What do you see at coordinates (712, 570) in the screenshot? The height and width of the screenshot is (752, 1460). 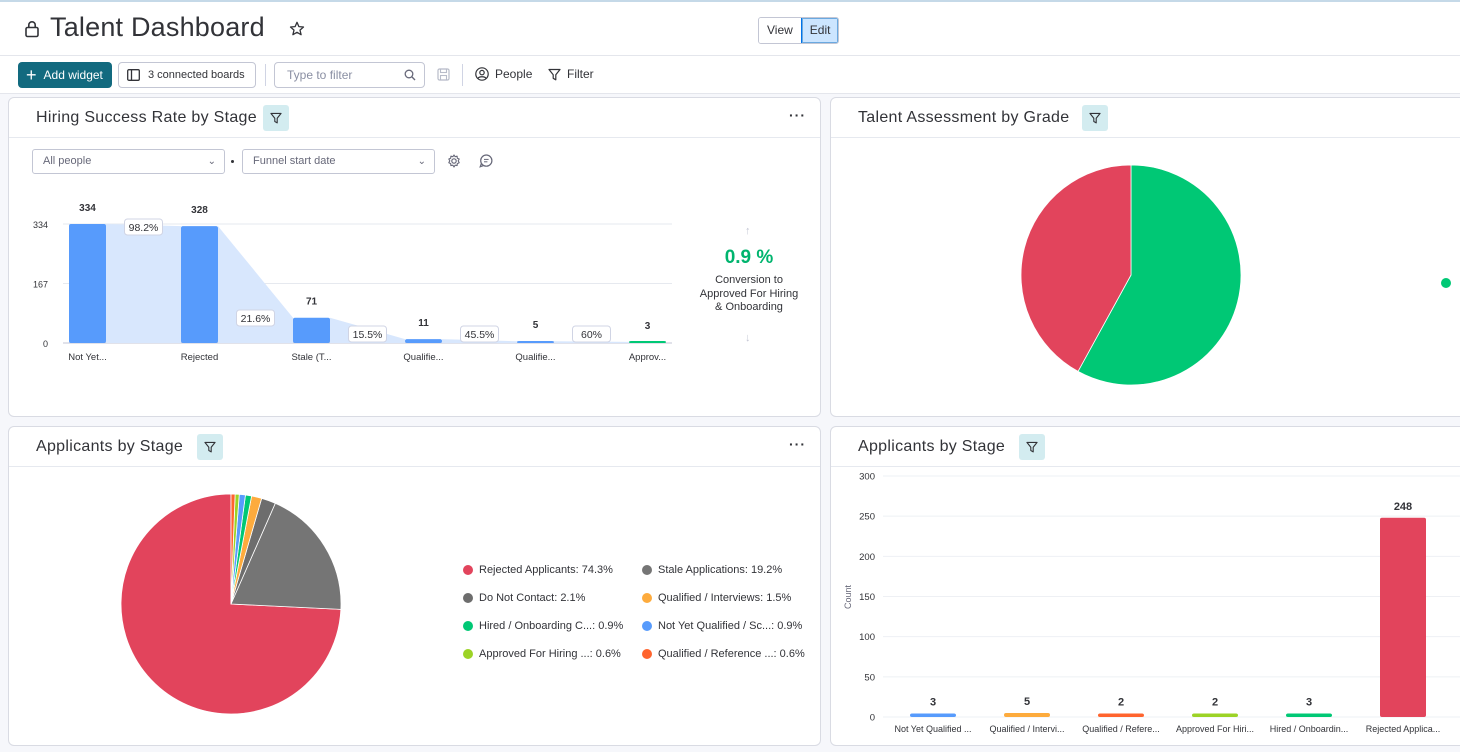 I see `legend-item: Stale Applications: 19.2%` at bounding box center [712, 570].